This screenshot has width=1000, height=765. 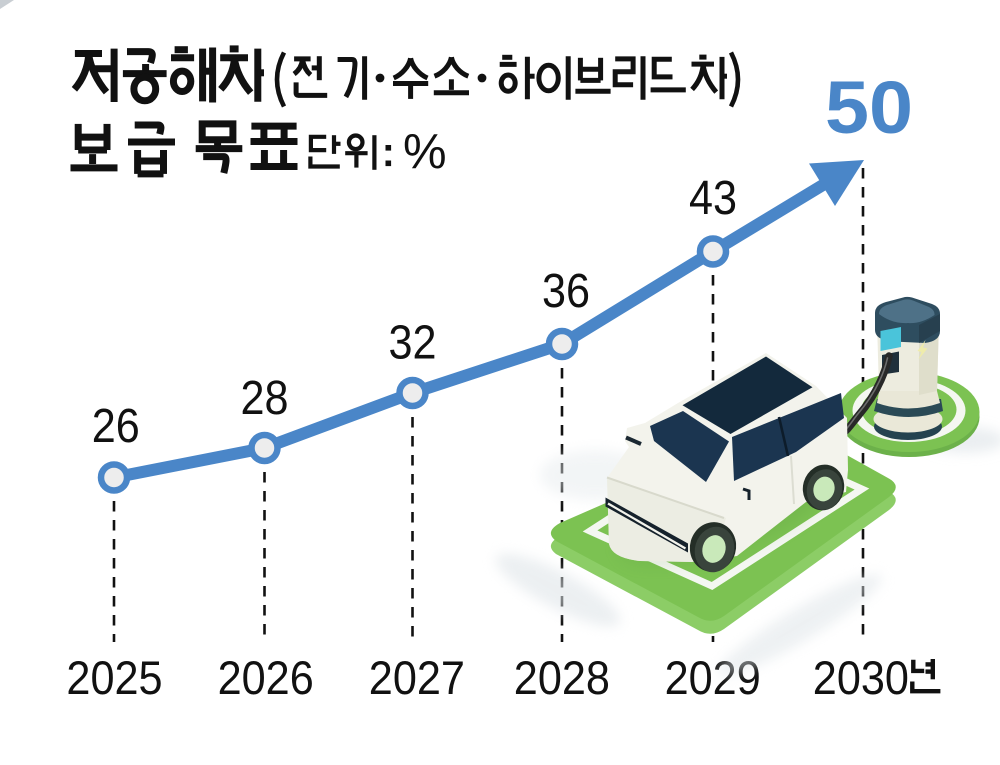 I want to click on svg-text: 26, so click(x=116, y=424).